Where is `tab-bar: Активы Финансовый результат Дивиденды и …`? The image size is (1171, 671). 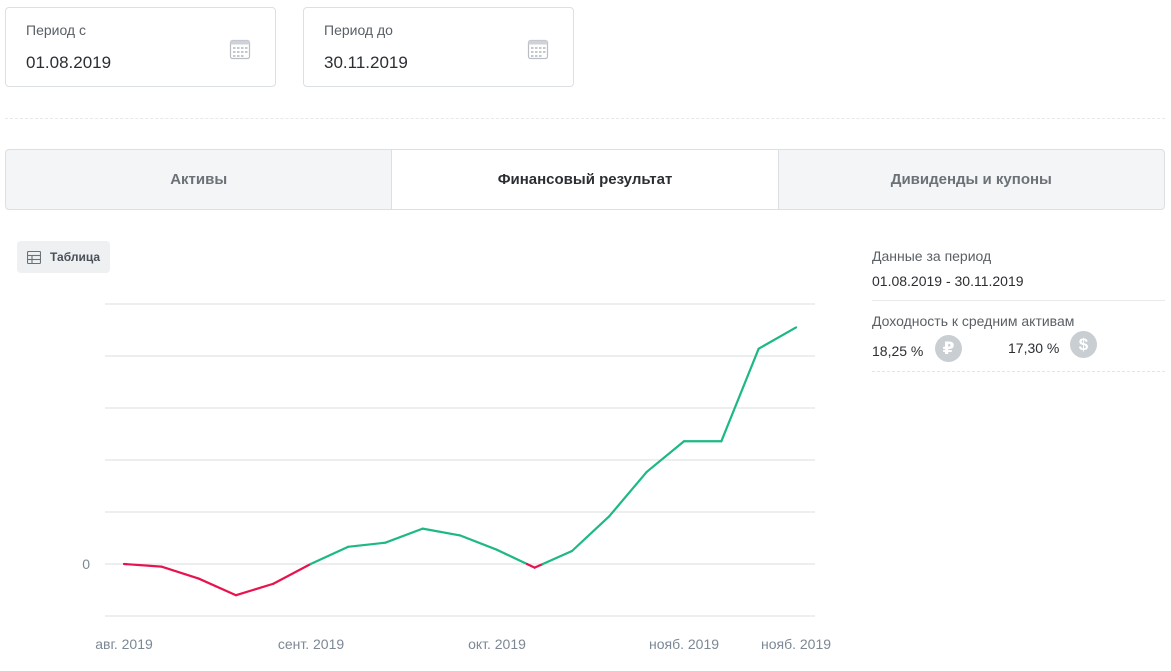
tab-bar: Активы Финансовый результат Дивиденды и … is located at coordinates (585, 179).